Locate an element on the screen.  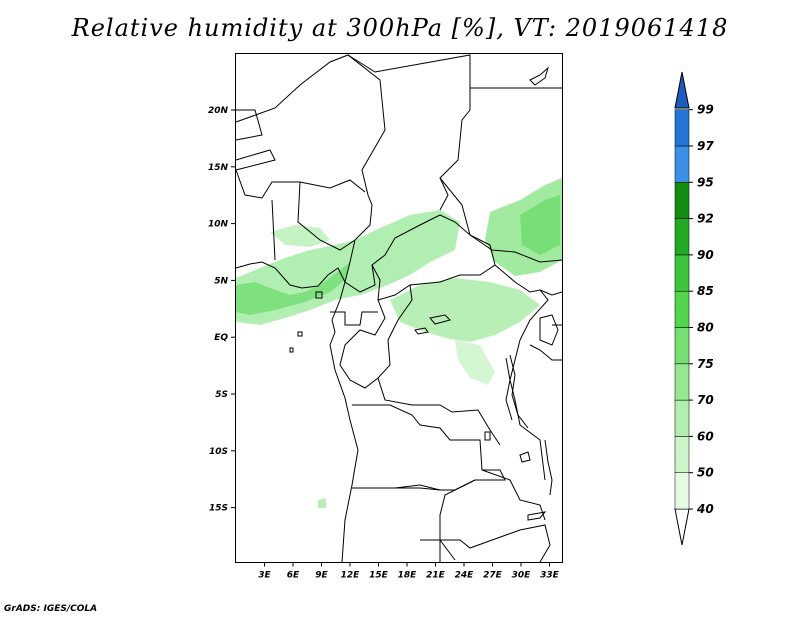
lon-tick-label: 15E is located at coordinates (379, 576).